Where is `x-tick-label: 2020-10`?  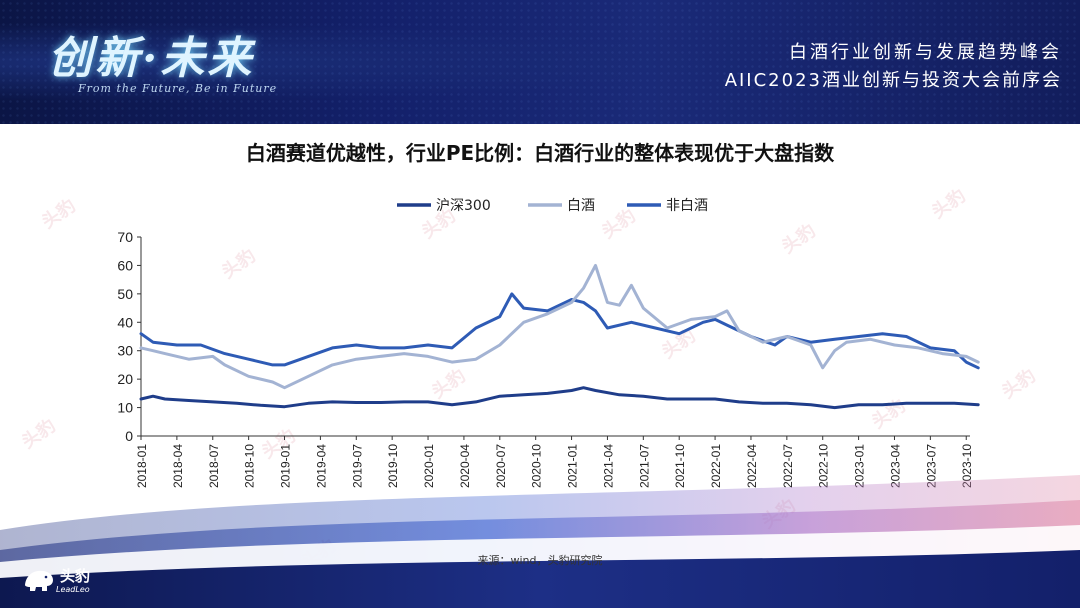
x-tick-label: 2020-10 is located at coordinates (537, 466).